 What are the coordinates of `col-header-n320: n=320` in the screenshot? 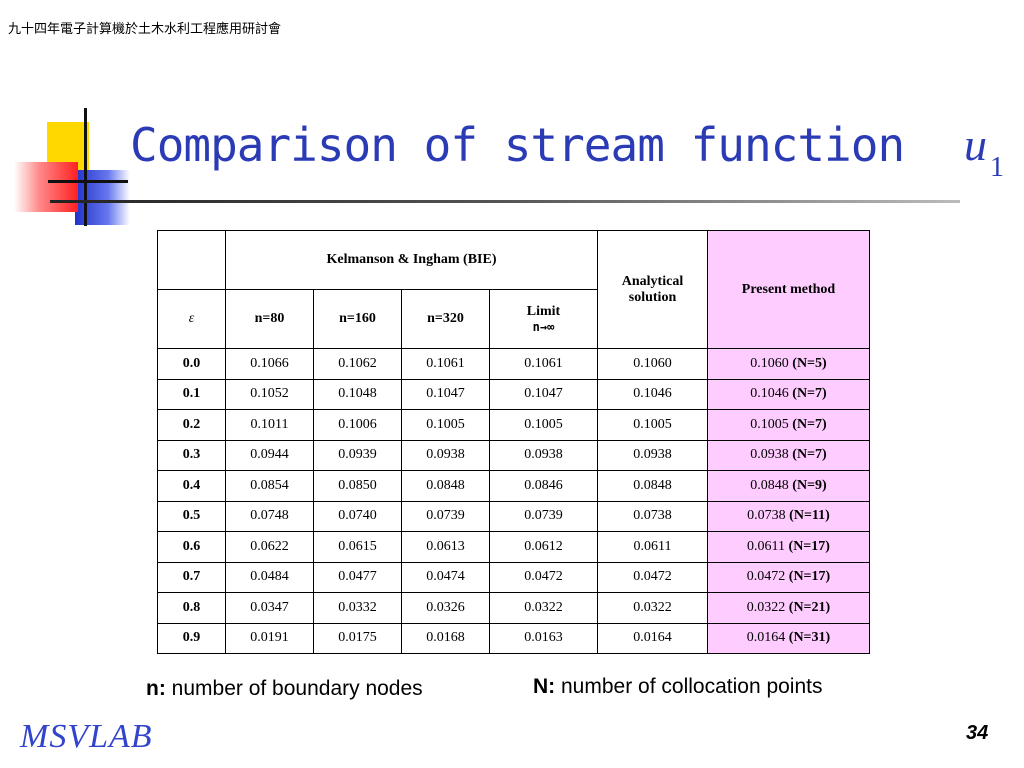 It's located at (445, 319).